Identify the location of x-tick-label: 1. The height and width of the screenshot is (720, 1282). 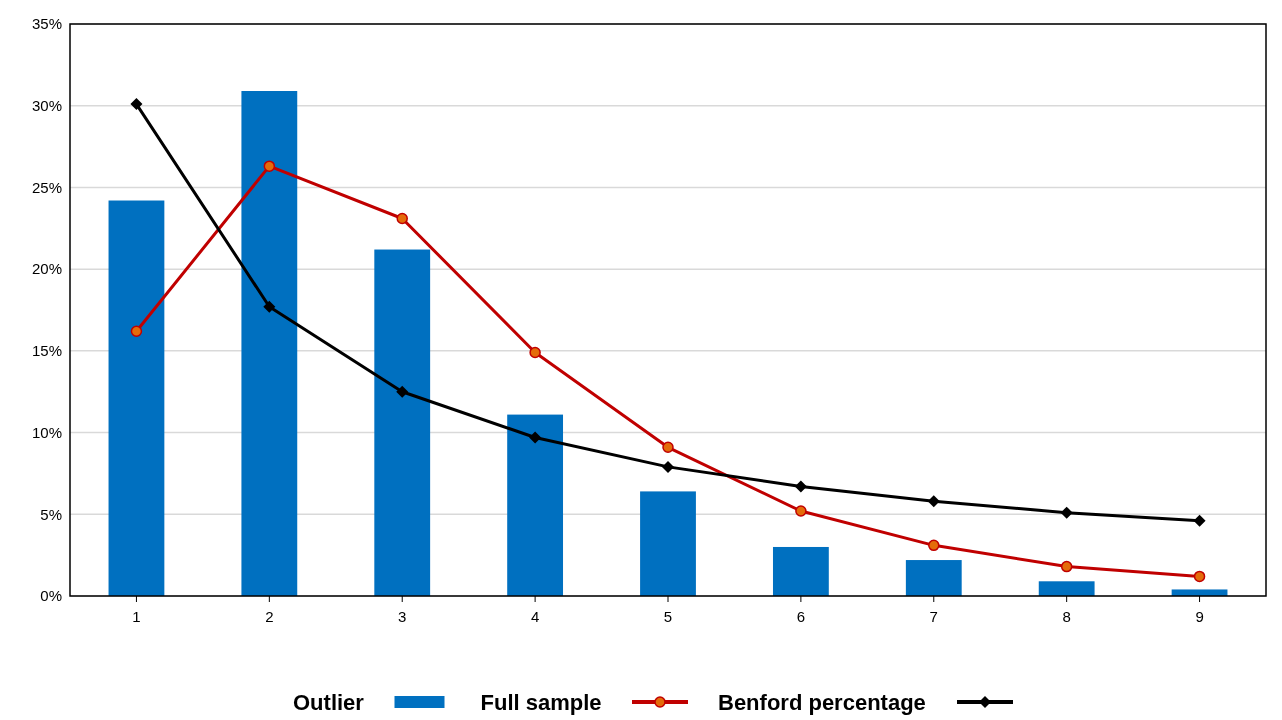
(136, 616).